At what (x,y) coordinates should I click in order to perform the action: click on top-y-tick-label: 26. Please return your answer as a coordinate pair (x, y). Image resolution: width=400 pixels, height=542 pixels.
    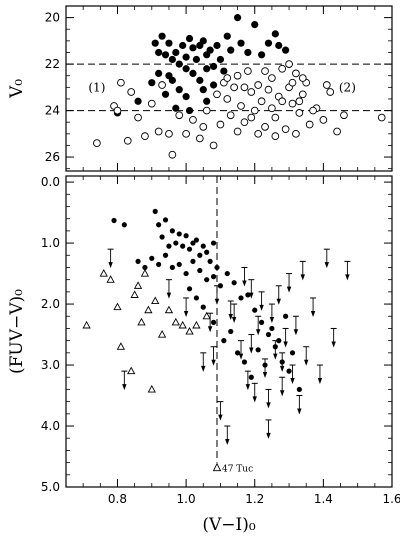
    Looking at the image, I should click on (52, 157).